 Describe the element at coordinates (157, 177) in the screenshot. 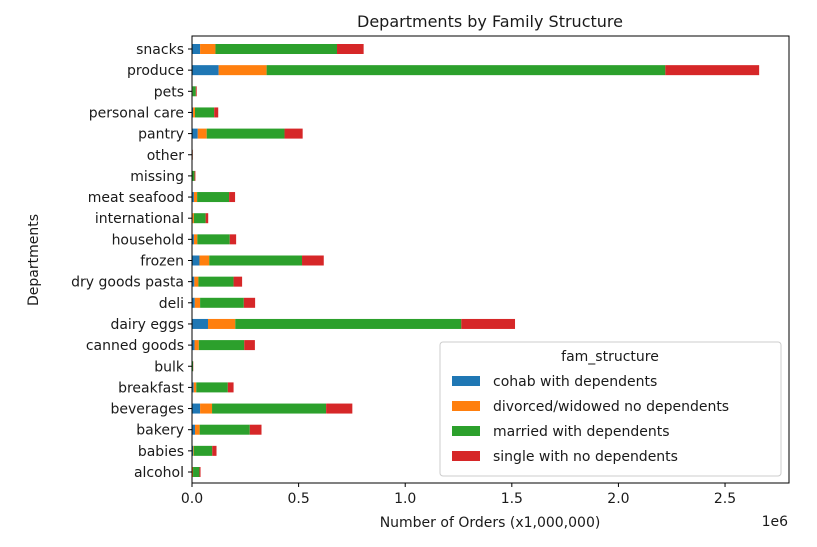

I see `y-tick-label: missing` at that location.